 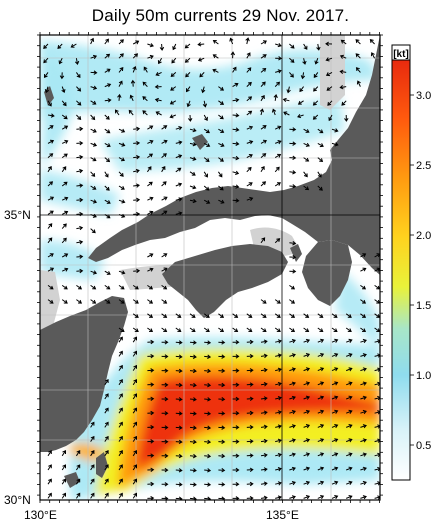 What do you see at coordinates (401, 52) in the screenshot?
I see `colorbar-unit-box` at bounding box center [401, 52].